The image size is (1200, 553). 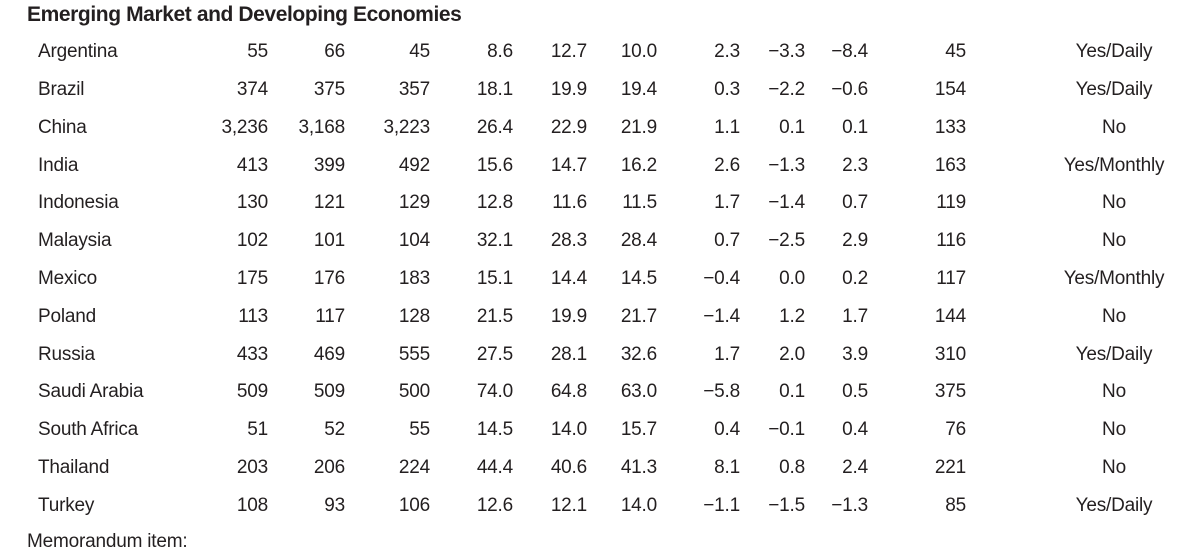 I want to click on value-cell: 2.3, so click(x=727, y=52).